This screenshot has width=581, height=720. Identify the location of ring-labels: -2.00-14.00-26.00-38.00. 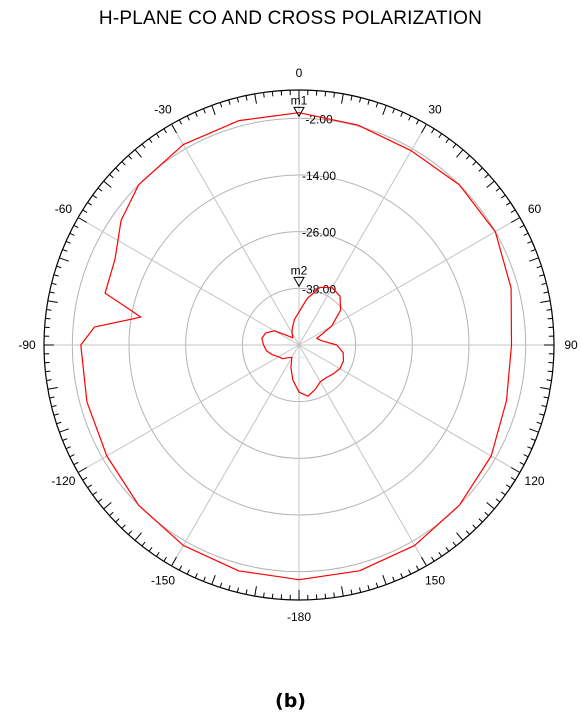
(319, 204).